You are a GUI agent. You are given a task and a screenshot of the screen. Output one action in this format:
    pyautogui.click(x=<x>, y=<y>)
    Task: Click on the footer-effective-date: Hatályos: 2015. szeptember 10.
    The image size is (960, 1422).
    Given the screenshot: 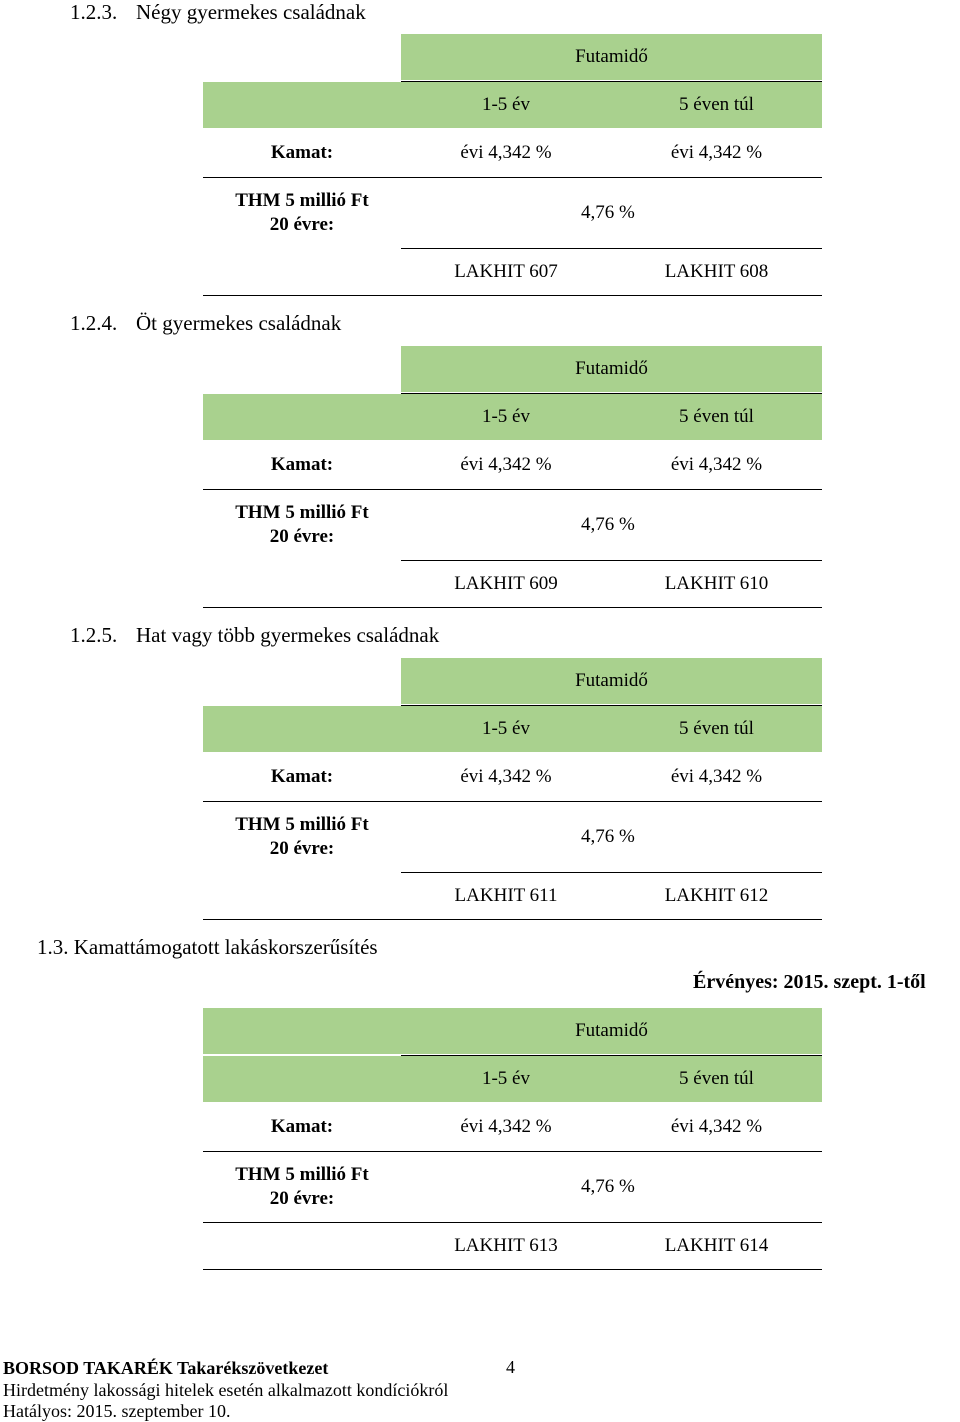 What is the action you would take?
    pyautogui.click(x=117, y=1411)
    